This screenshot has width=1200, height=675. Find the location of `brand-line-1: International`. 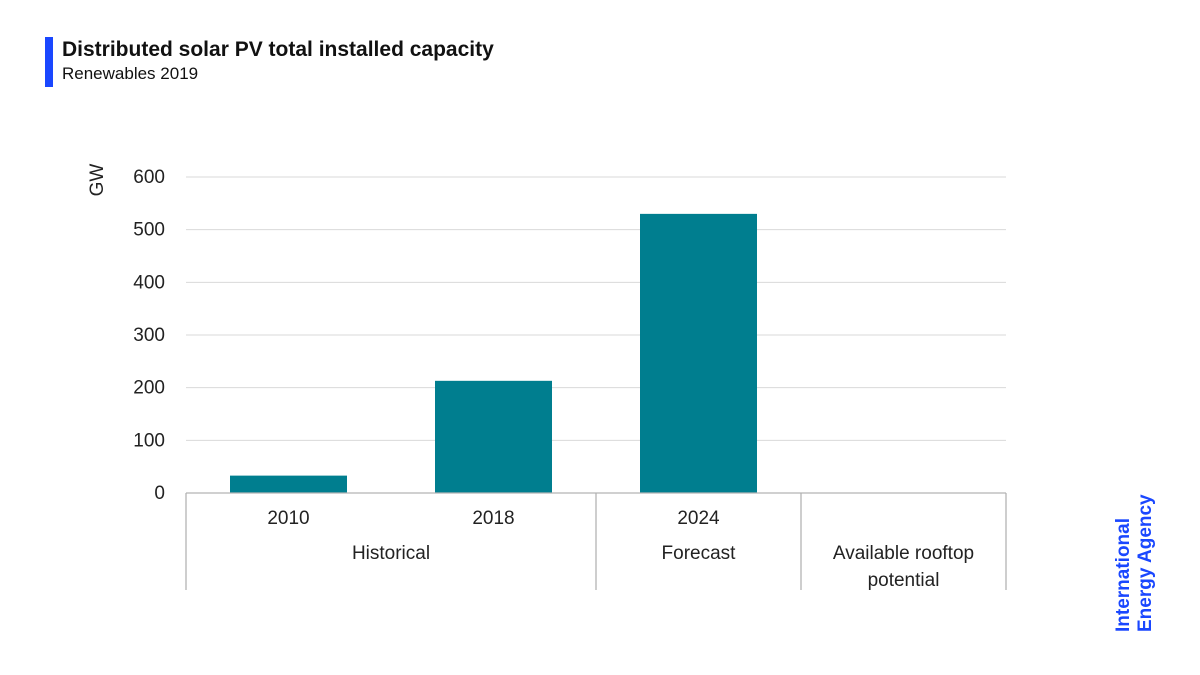

brand-line-1: International is located at coordinates (1123, 574).